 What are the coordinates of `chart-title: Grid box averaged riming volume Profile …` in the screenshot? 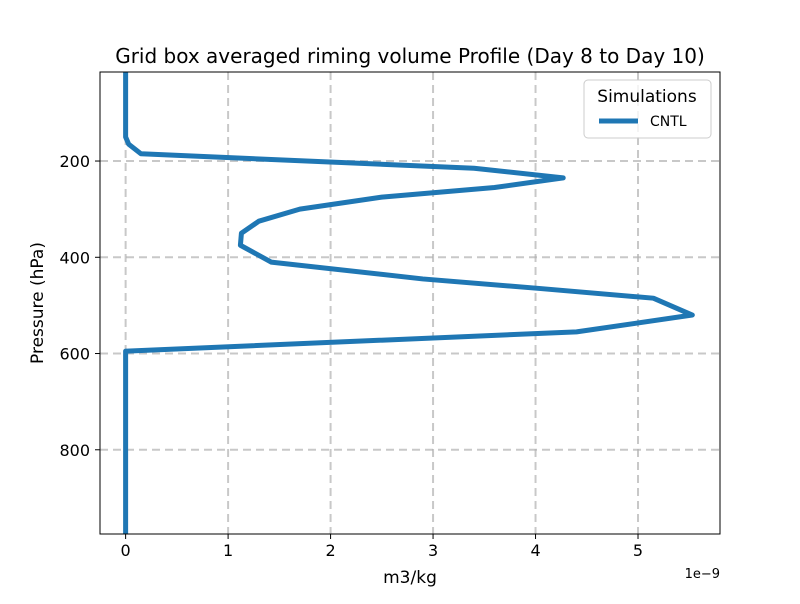 It's located at (410, 56).